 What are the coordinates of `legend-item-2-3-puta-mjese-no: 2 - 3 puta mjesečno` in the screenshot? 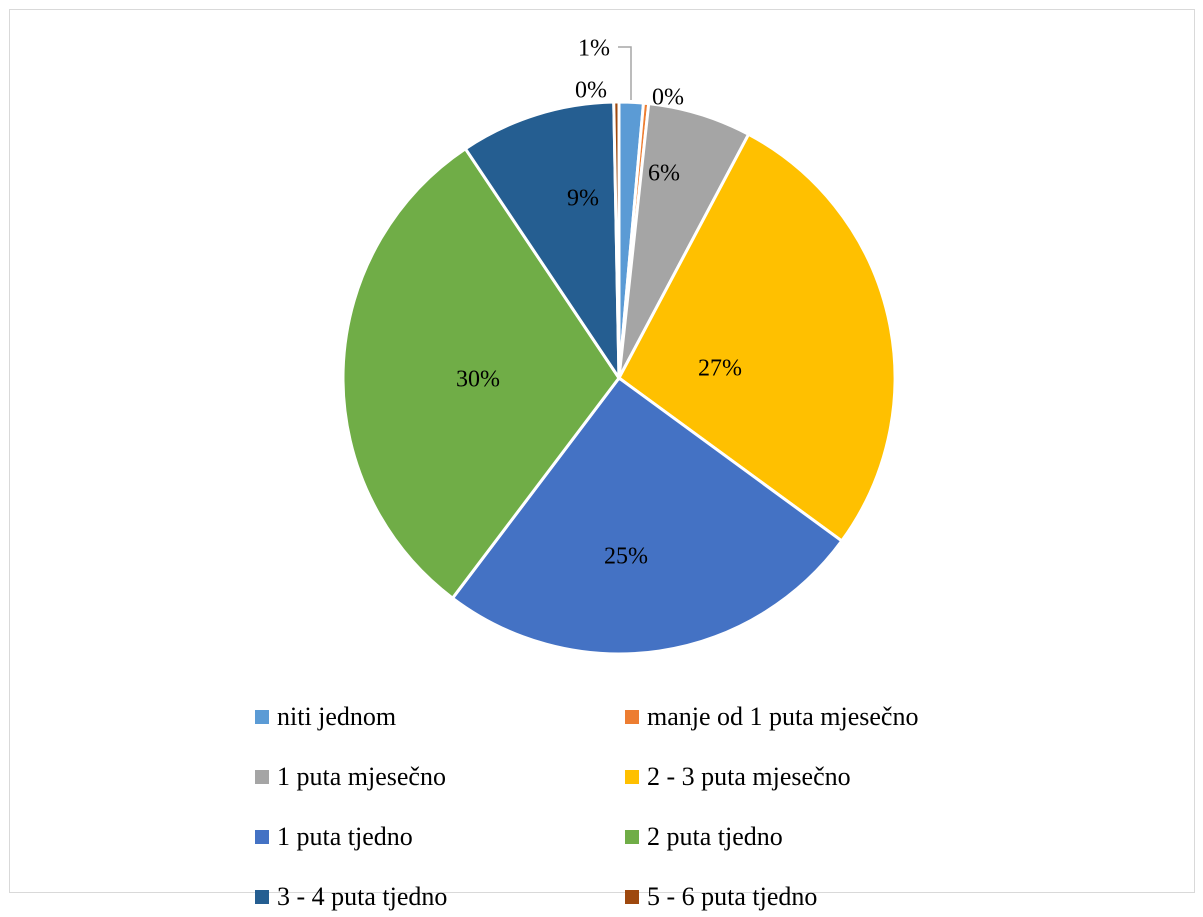 It's located at (820, 777).